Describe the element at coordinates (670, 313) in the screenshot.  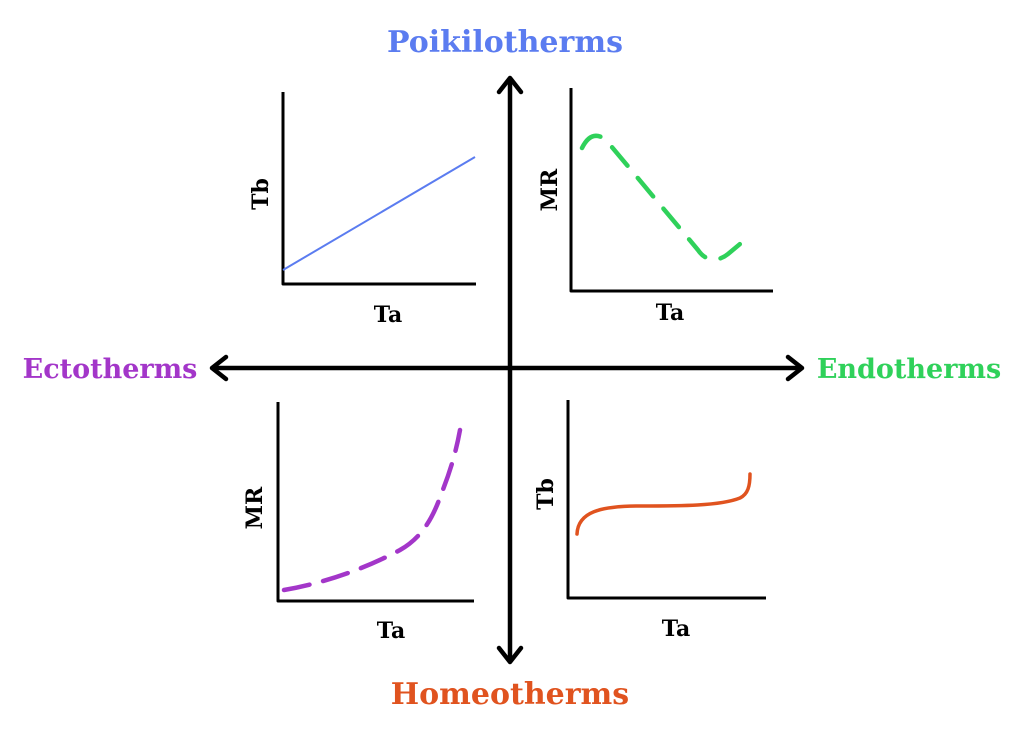
I see `panel-top-right-xlabel: Ta` at that location.